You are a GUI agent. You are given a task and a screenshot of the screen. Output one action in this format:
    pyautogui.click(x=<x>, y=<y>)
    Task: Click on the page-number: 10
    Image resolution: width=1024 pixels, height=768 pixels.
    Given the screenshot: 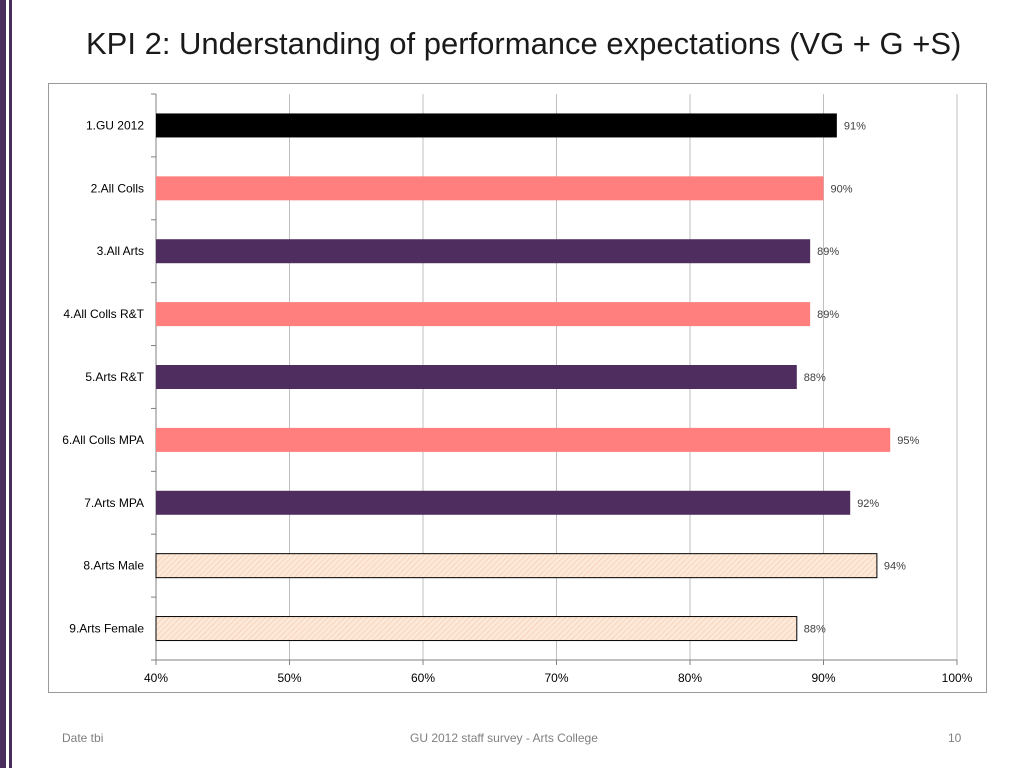 What is the action you would take?
    pyautogui.click(x=955, y=738)
    